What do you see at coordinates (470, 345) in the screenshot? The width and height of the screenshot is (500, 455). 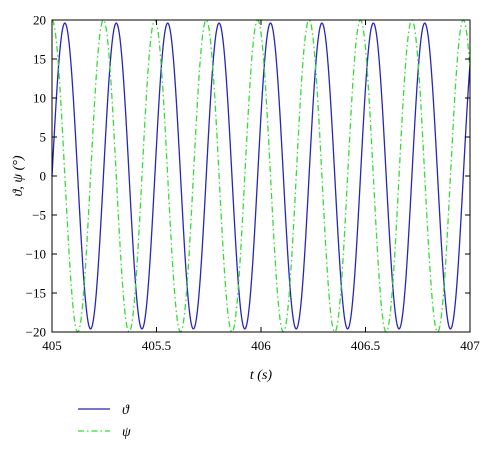 I see `x-tick-label: 407` at bounding box center [470, 345].